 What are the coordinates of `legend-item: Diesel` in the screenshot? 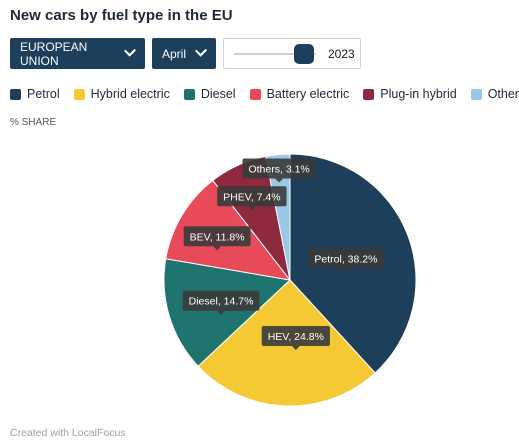 It's located at (209, 94).